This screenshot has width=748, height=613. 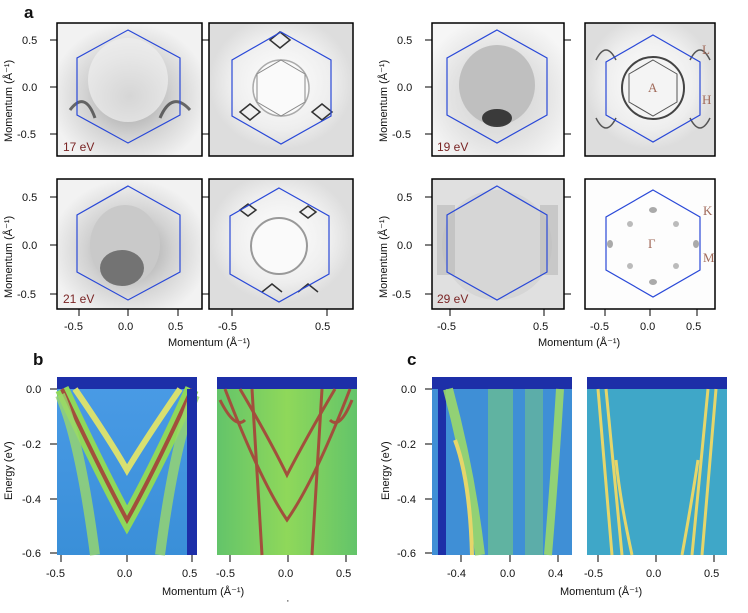 I want to click on c-xlabel: Momentum (Å⁻¹), so click(x=601, y=591).